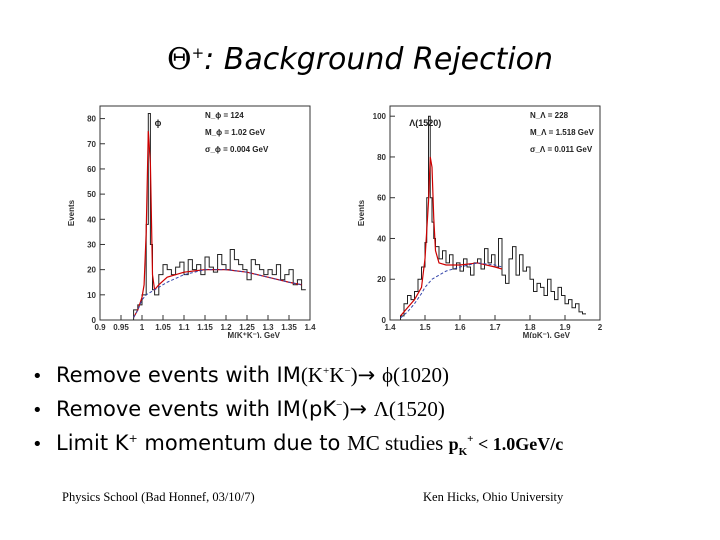 This screenshot has width=720, height=540. I want to click on bullet-lambda: • Remove events with IM(pK−)→ Λ(1520), so click(372, 409).